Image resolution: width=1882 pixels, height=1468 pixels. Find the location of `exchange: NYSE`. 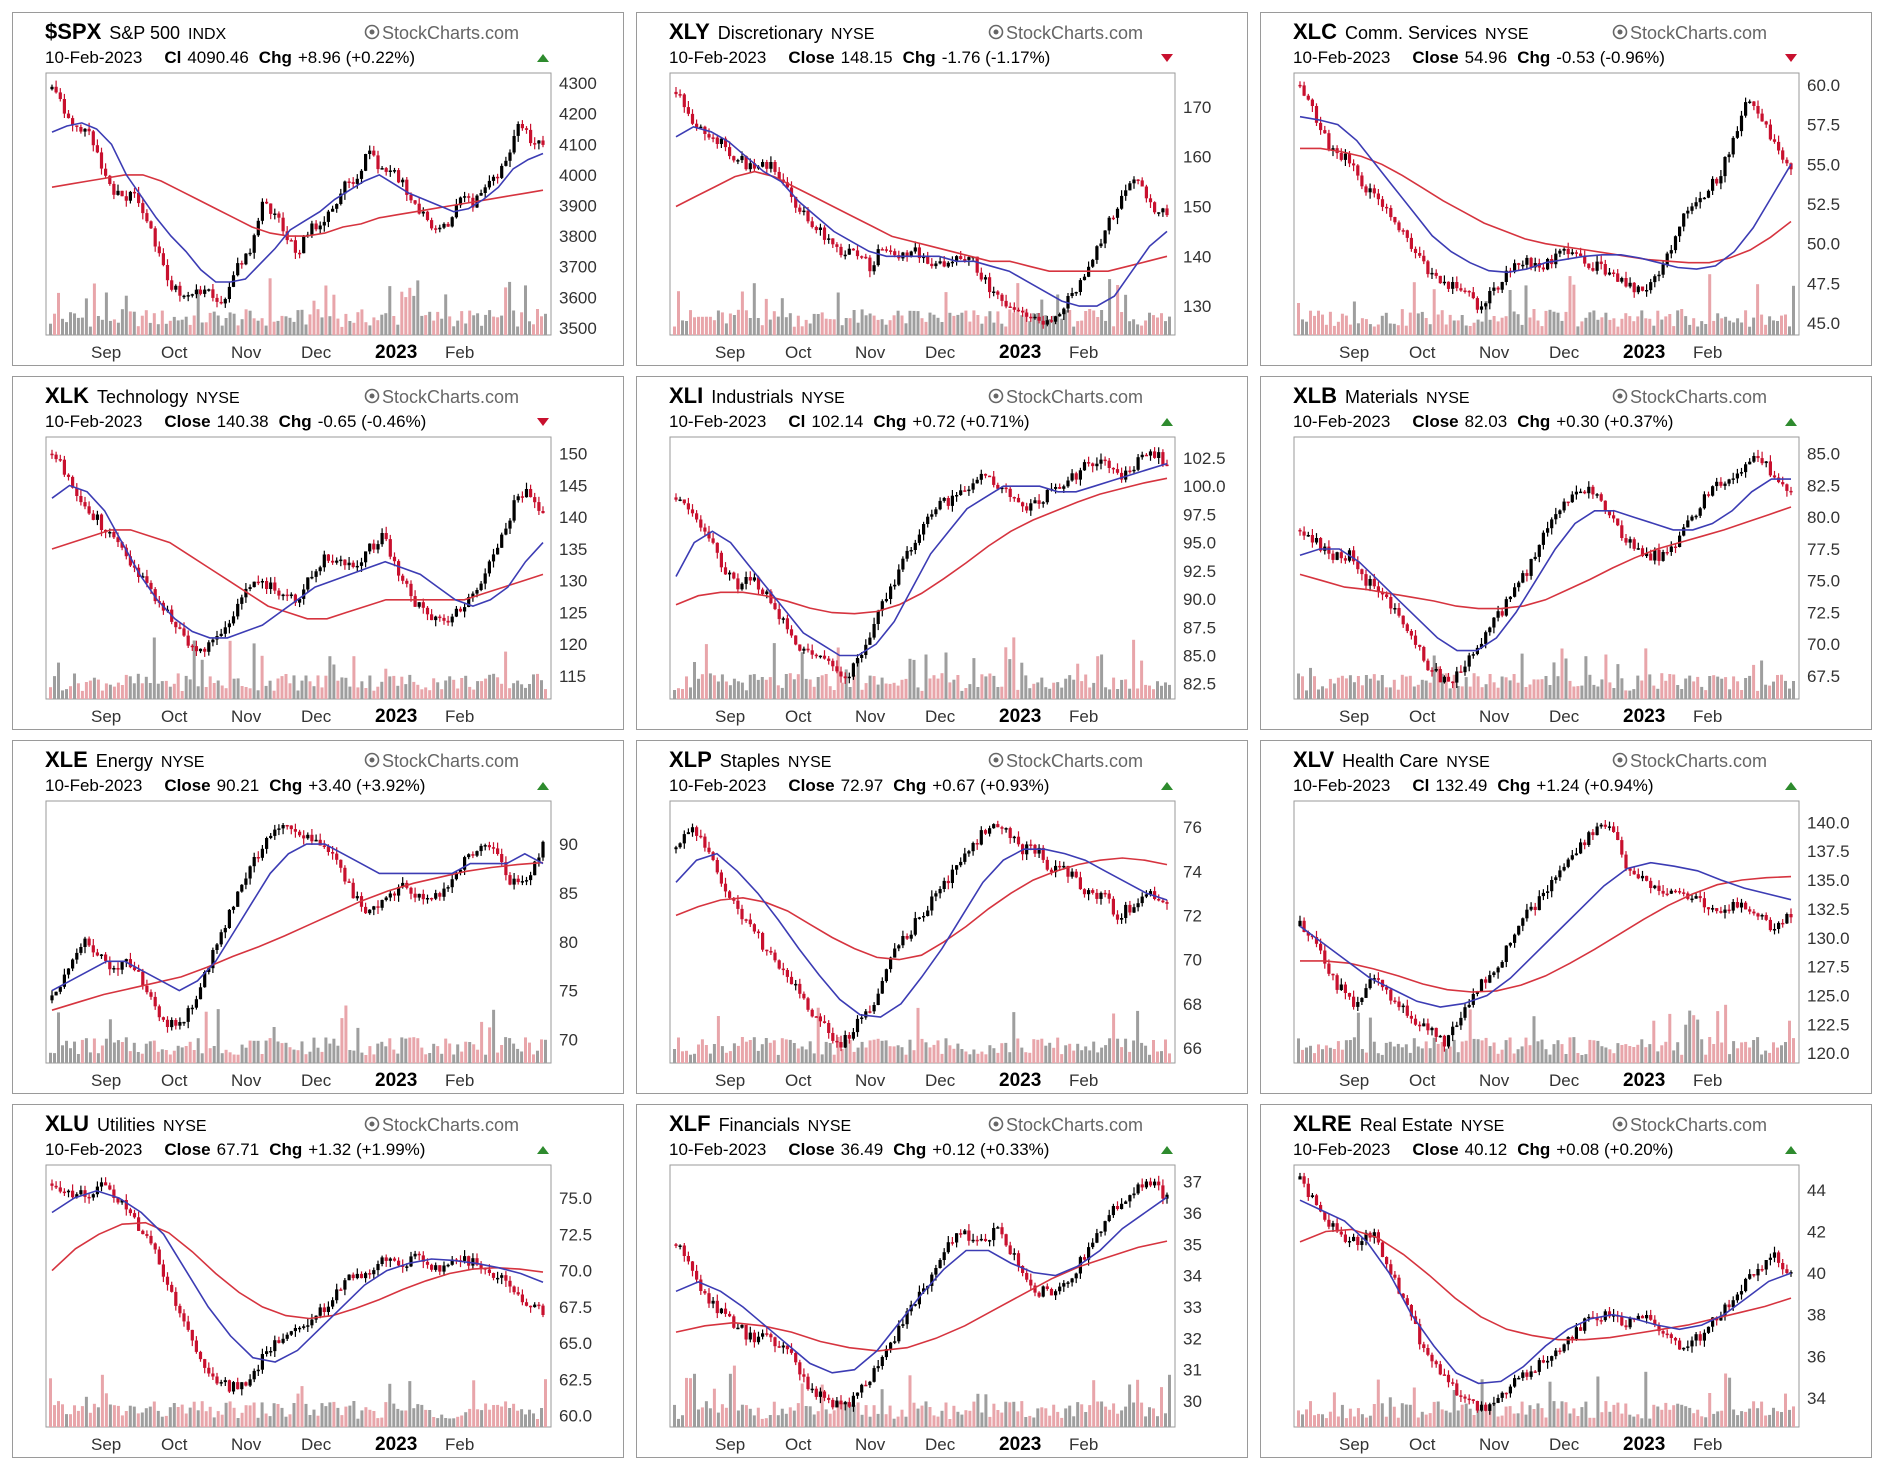

exchange: NYSE is located at coordinates (823, 398).